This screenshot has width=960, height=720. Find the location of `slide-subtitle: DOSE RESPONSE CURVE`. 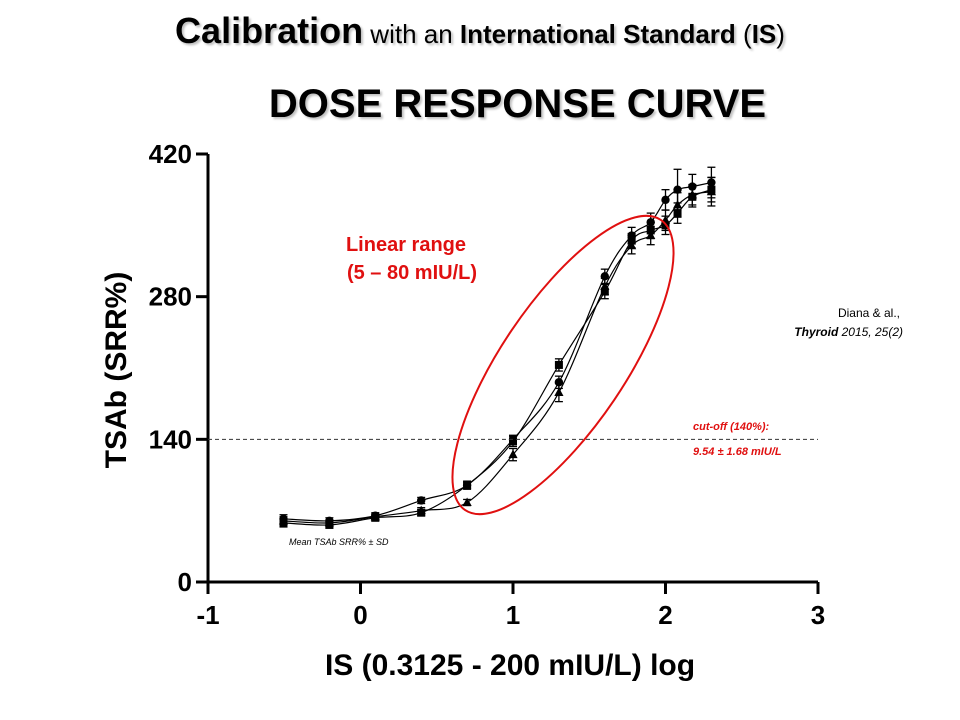

slide-subtitle: DOSE RESPONSE CURVE is located at coordinates (517, 104).